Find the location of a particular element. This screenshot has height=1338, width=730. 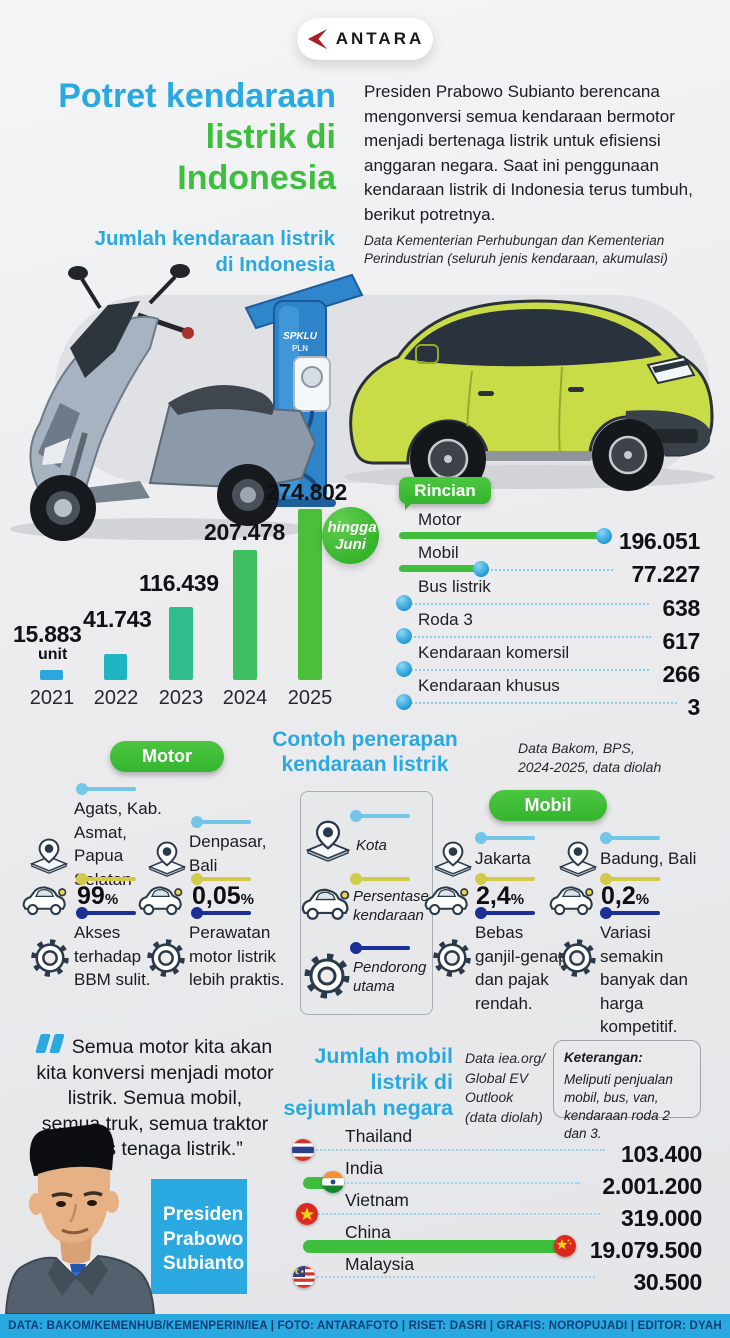

mobil-pill: Mobil is located at coordinates (548, 805).